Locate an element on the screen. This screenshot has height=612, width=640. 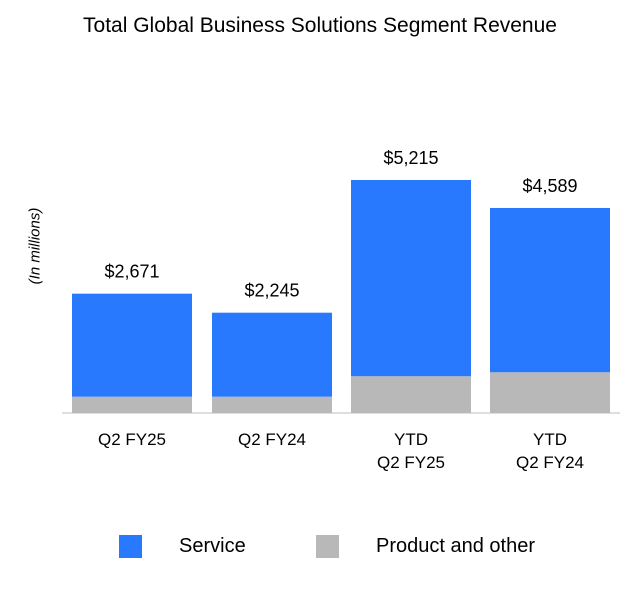
legend-label-product-and-other: Product and other is located at coordinates (455, 546).